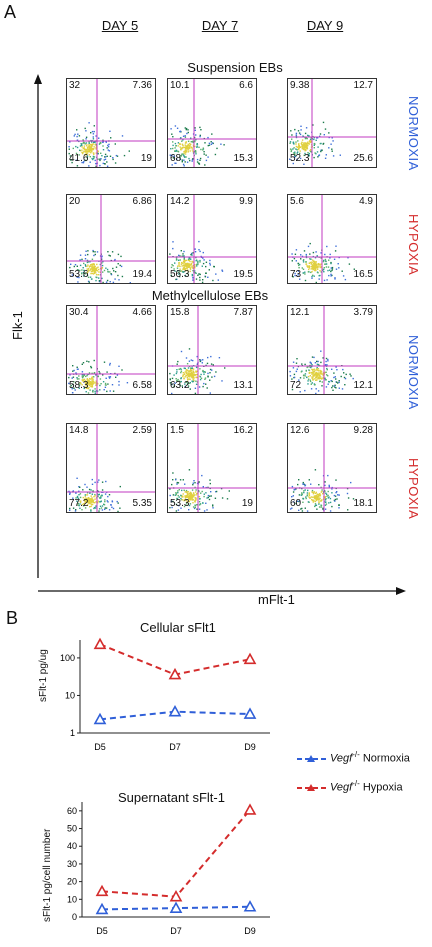 The height and width of the screenshot is (947, 432). I want to click on quadrant-ur-value: 4.66, so click(142, 312).